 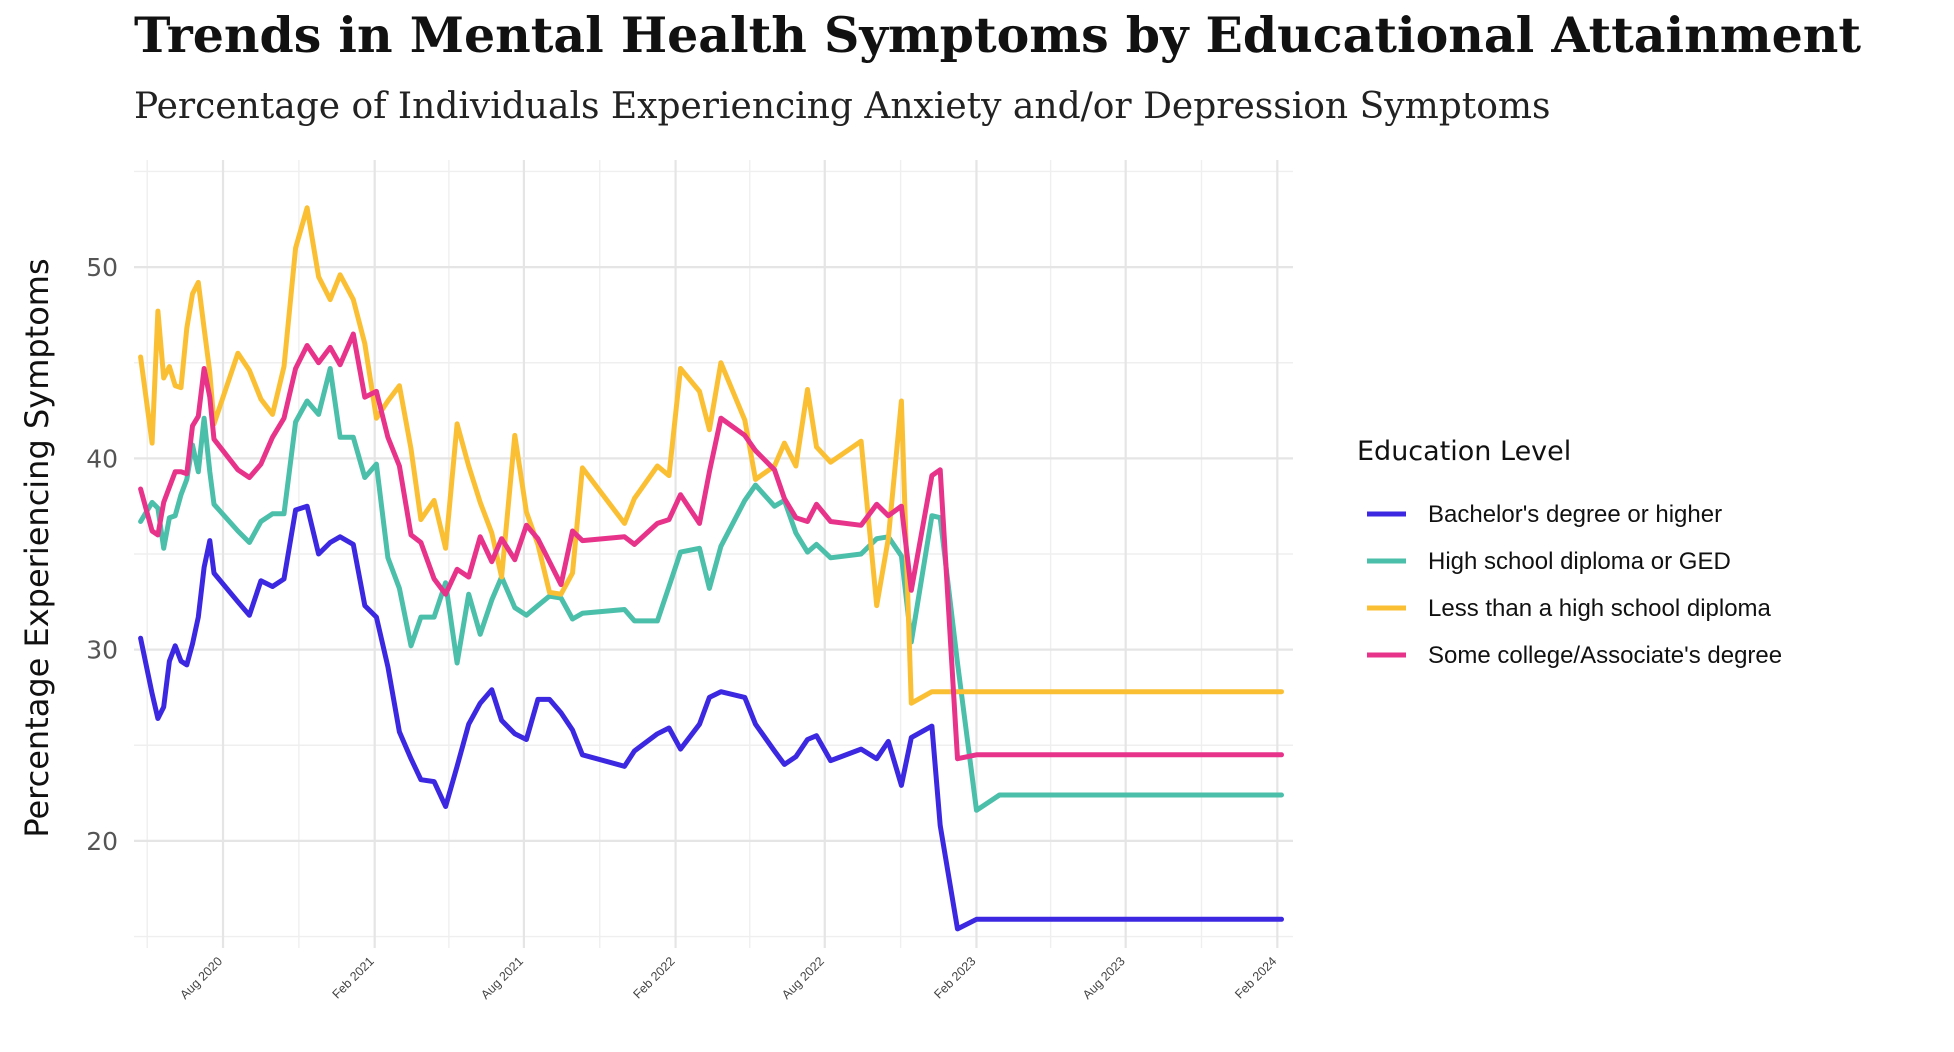 I want to click on y-tick-label: 30, so click(x=102, y=650).